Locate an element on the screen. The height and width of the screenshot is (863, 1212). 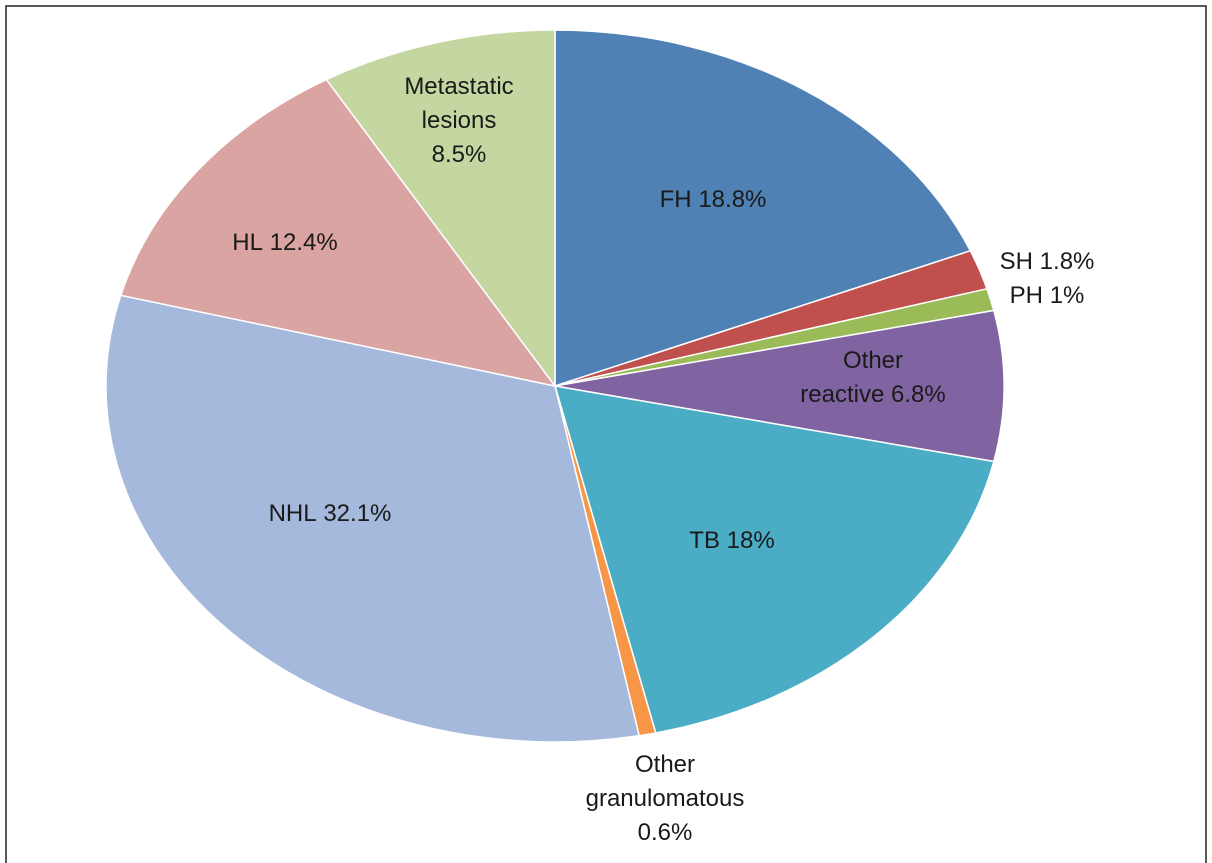
category-label: SH is located at coordinates (1016, 261).